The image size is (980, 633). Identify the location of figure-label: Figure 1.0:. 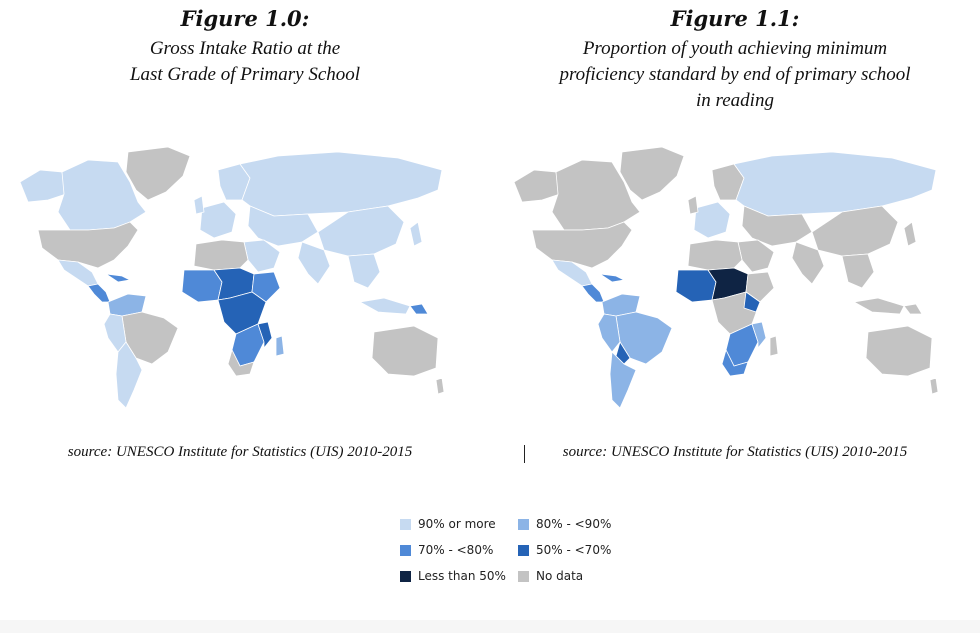
(245, 18).